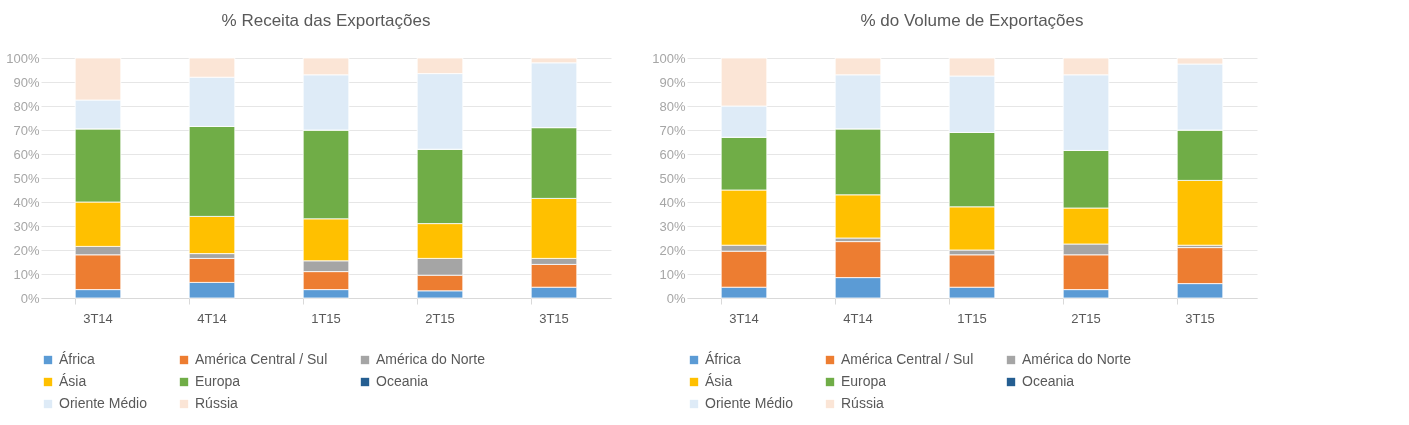 The width and height of the screenshot is (1409, 425). I want to click on chart-title: % do Volume de Exportações, so click(972, 20).